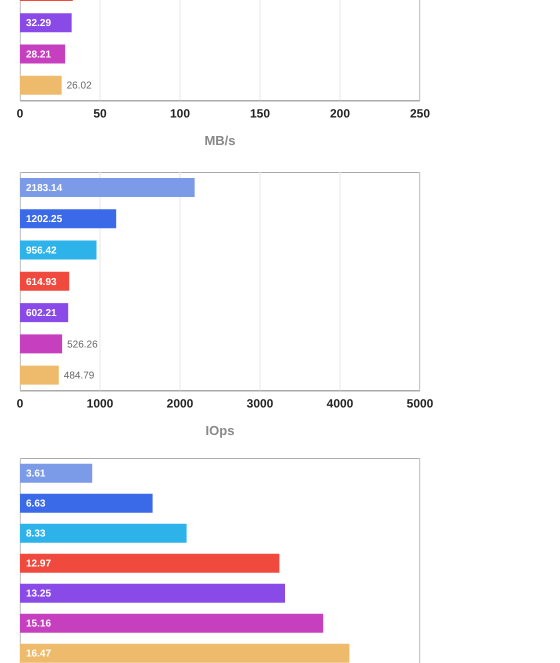  What do you see at coordinates (42, 314) in the screenshot?
I see `data-label: 602.21` at bounding box center [42, 314].